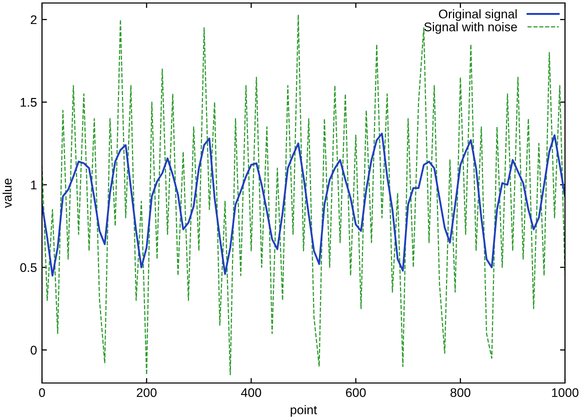  What do you see at coordinates (42, 393) in the screenshot?
I see `x-tick-label: 0` at bounding box center [42, 393].